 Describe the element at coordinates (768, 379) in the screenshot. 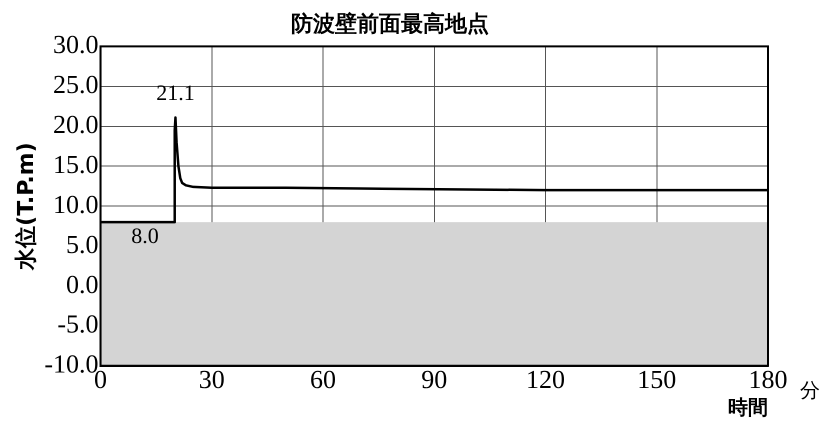

I see `x-tick-label: 180` at that location.